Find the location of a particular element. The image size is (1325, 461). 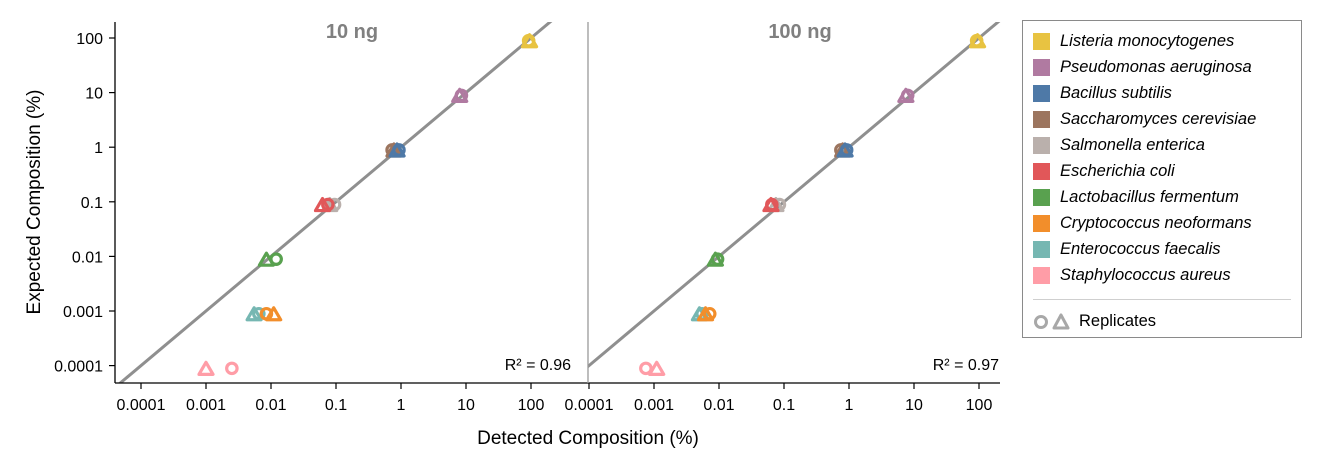

legend-label: Saccharomyces cerevisiae is located at coordinates (1158, 118).